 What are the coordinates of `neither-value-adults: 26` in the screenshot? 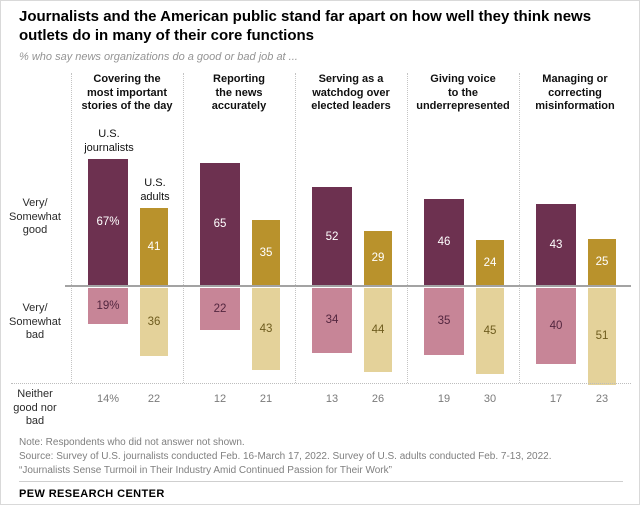 It's located at (378, 399).